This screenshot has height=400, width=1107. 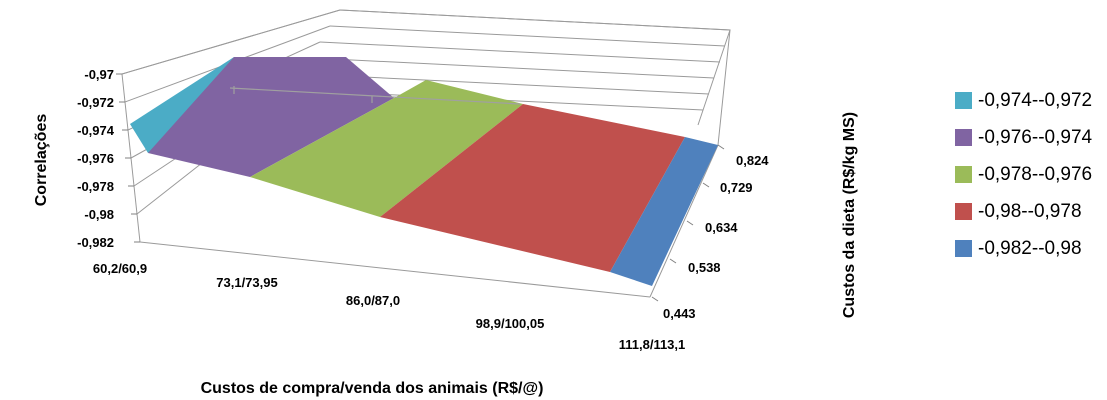 I want to click on z-tick-label: -0,974, so click(x=96, y=130).